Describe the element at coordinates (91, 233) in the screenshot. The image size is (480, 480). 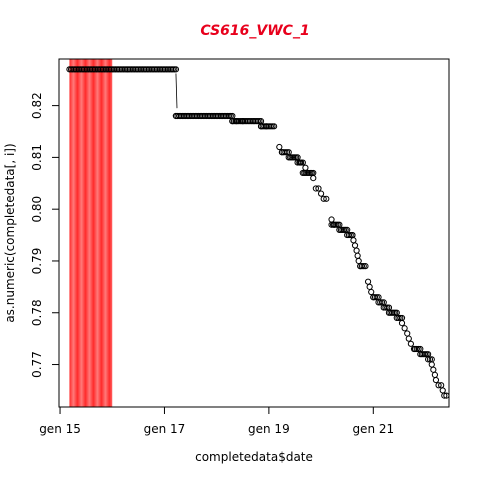
I see `highlight-band` at that location.